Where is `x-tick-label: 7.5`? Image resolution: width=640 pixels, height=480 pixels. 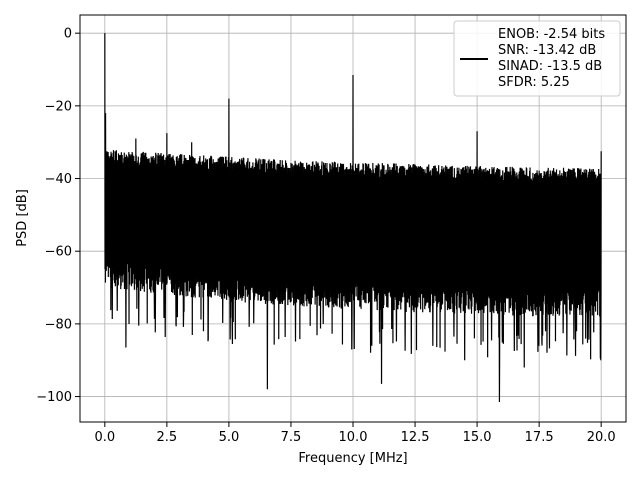
x-tick-label: 7.5 is located at coordinates (291, 437).